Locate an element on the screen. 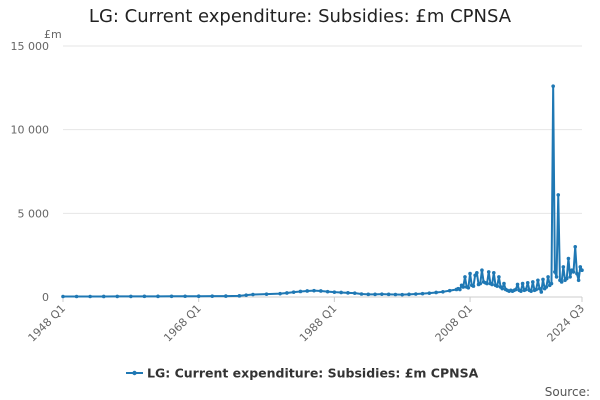  x-tick-label: 1988 Q1 is located at coordinates (318, 323).